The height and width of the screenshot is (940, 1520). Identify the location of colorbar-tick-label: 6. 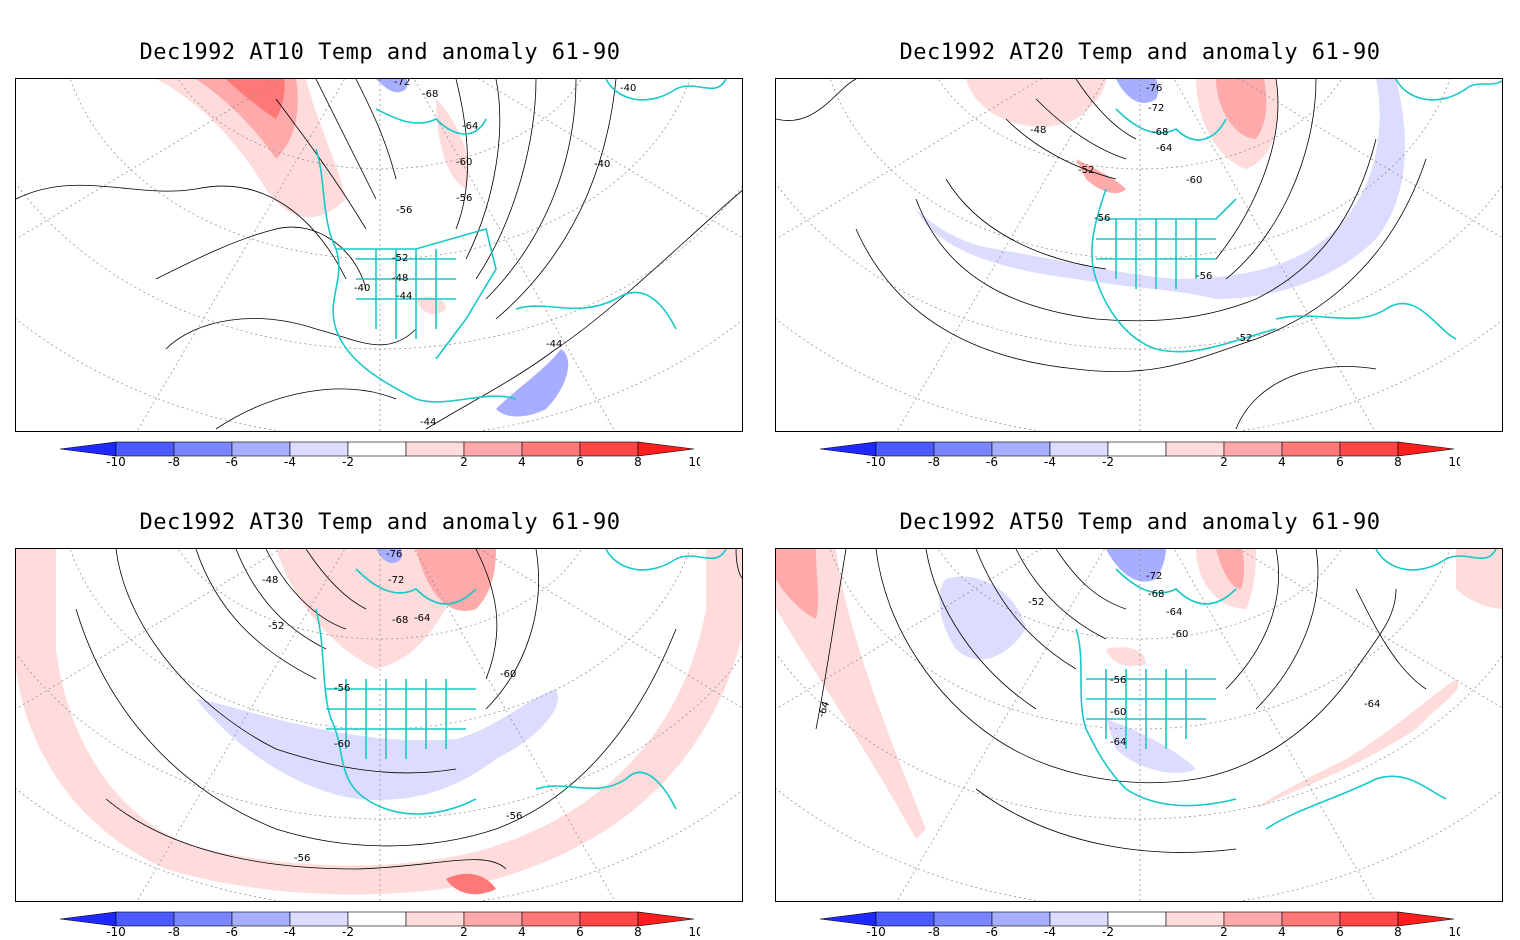
(580, 930).